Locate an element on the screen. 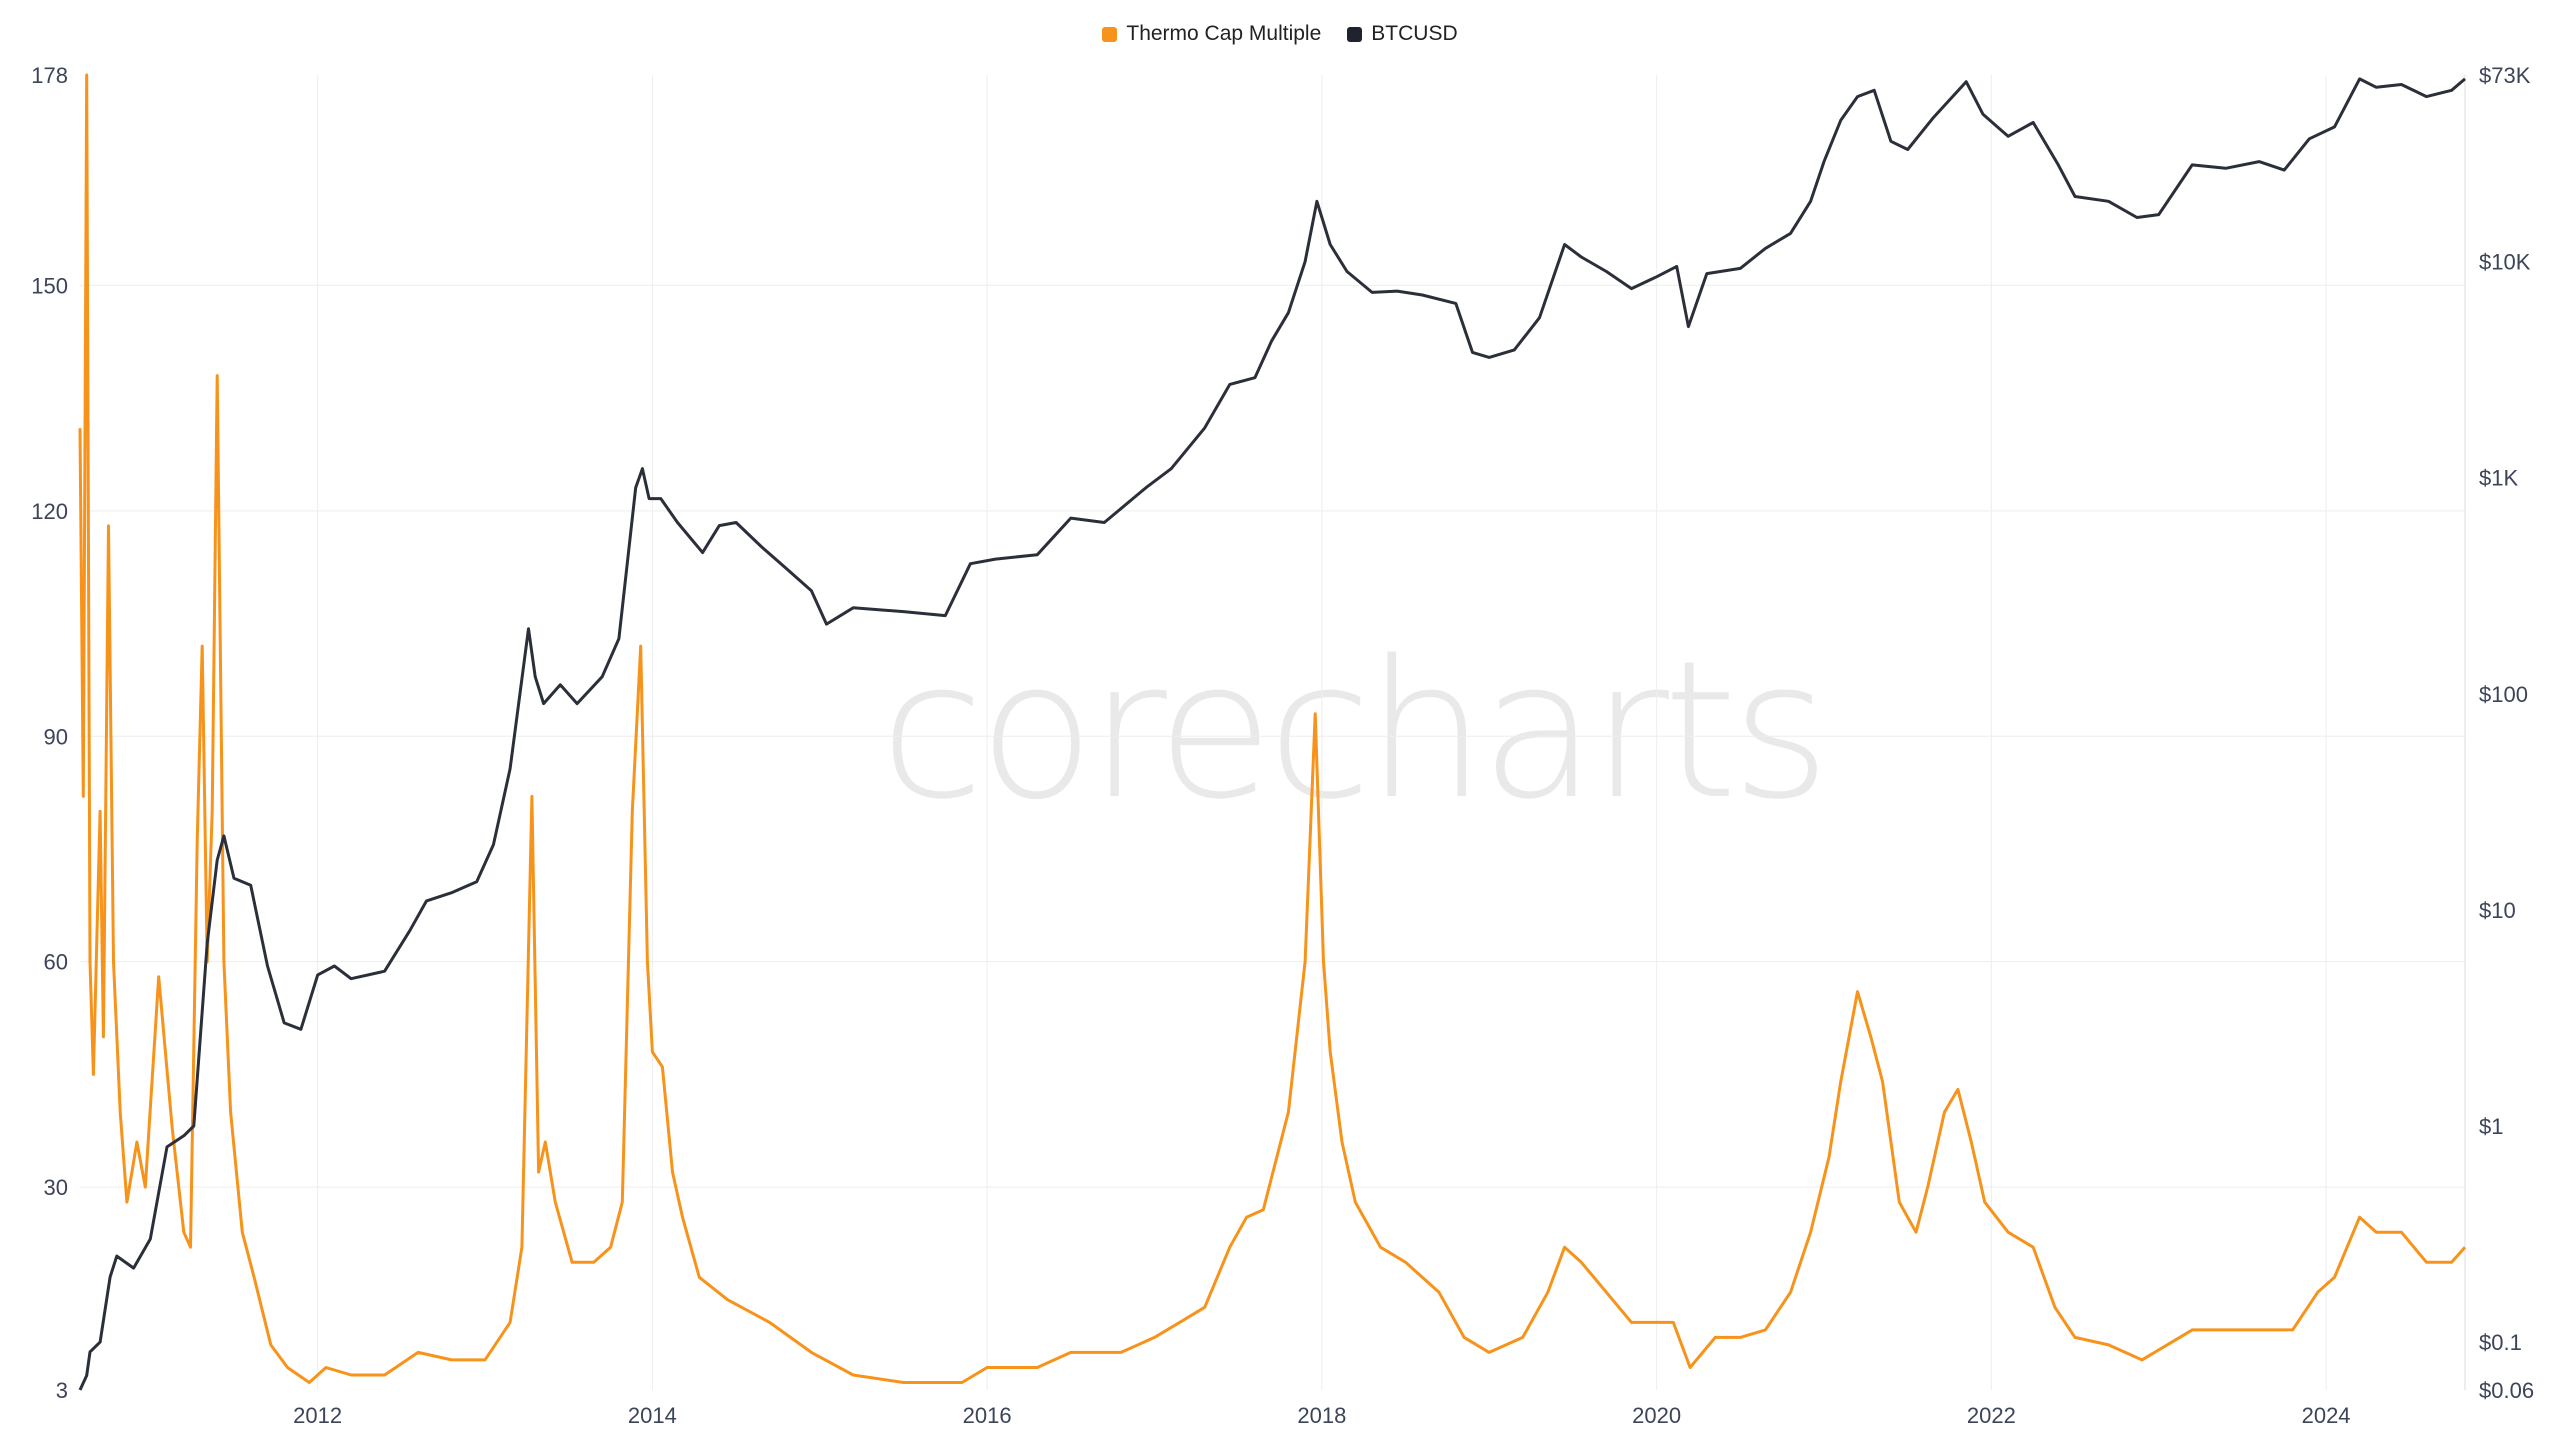  y-right-tick-label: $1 is located at coordinates (2491, 1126).